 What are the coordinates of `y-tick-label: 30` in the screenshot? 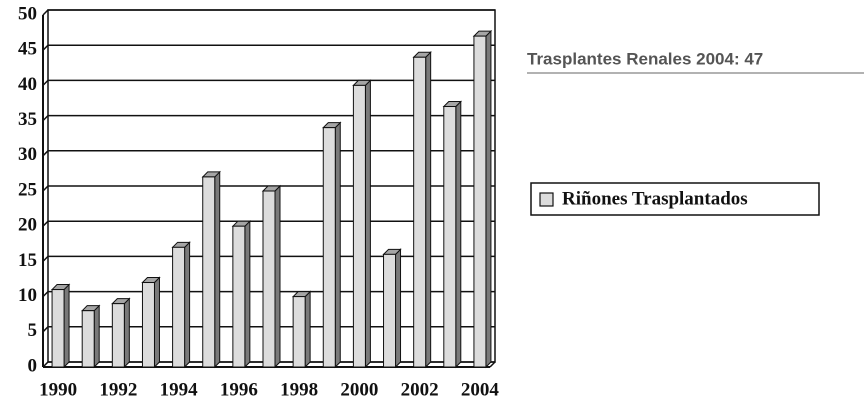 It's located at (27, 154).